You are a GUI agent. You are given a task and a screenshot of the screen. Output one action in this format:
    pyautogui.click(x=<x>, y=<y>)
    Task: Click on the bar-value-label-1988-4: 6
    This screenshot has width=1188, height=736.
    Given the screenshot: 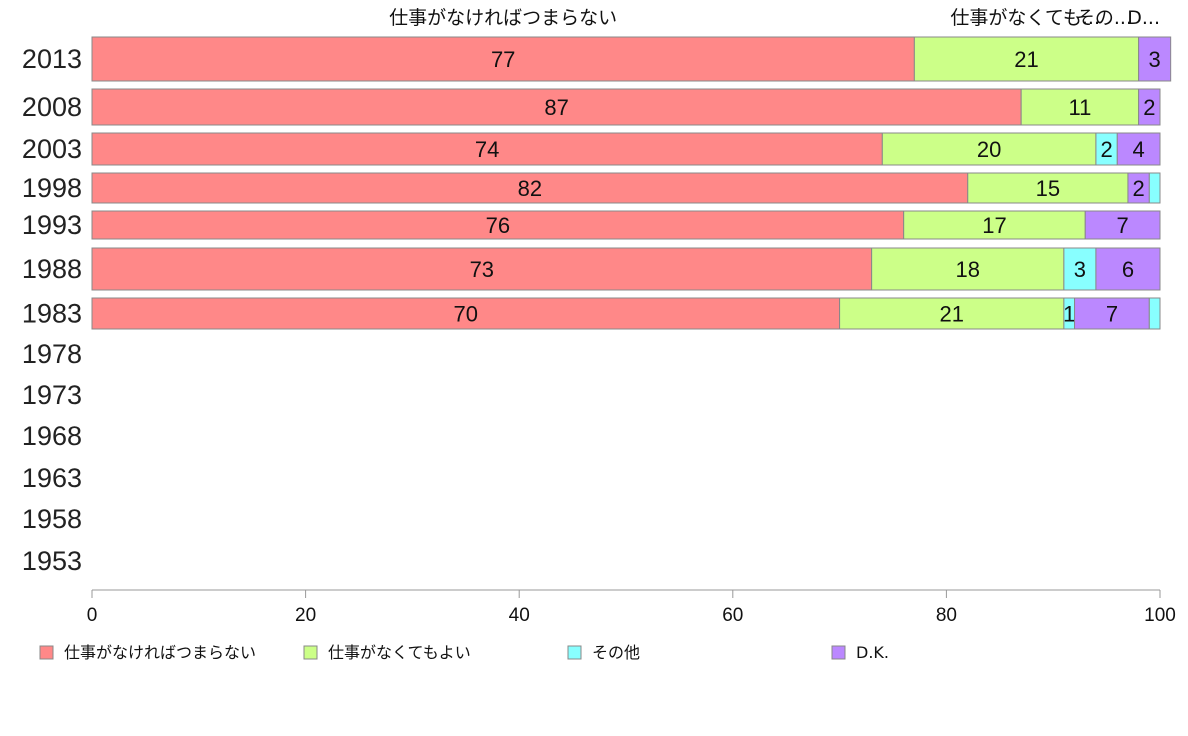 What is the action you would take?
    pyautogui.click(x=1128, y=269)
    